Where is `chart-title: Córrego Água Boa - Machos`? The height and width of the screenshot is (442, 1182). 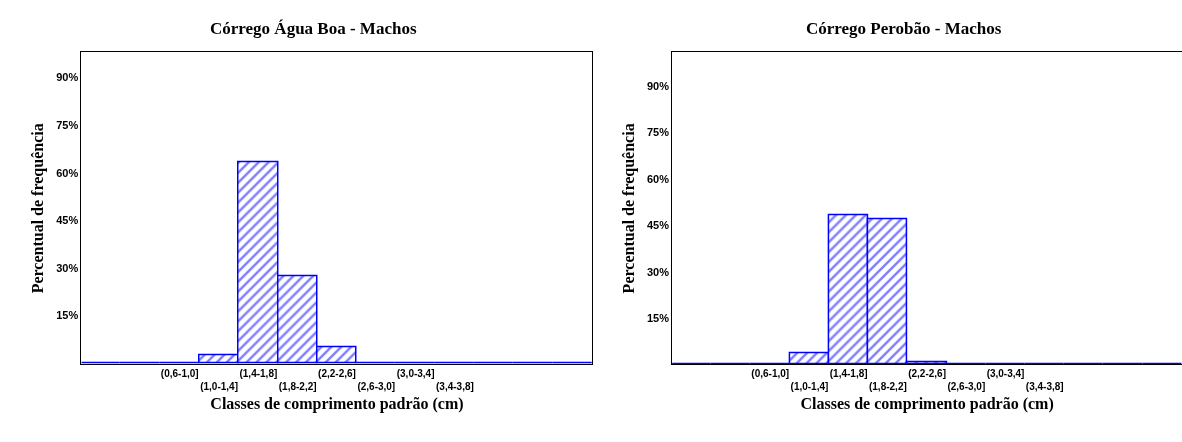
chart-title: Córrego Água Boa - Machos is located at coordinates (313, 28).